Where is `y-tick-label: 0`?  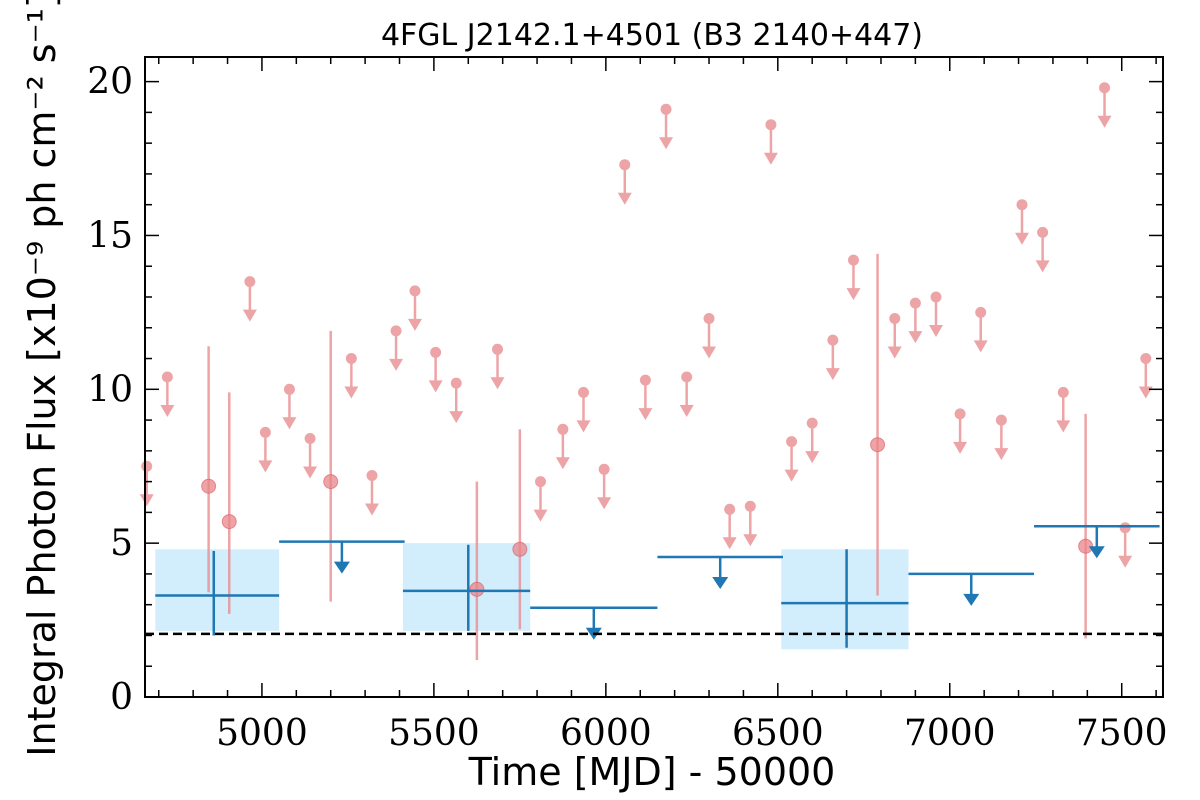
y-tick-label: 0 is located at coordinates (121, 697).